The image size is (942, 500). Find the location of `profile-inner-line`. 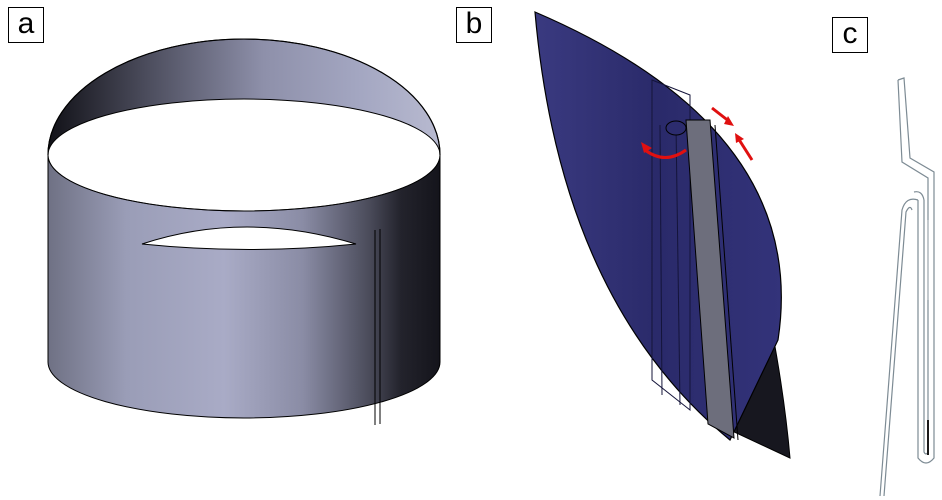

profile-inner-line is located at coordinates (913, 267).